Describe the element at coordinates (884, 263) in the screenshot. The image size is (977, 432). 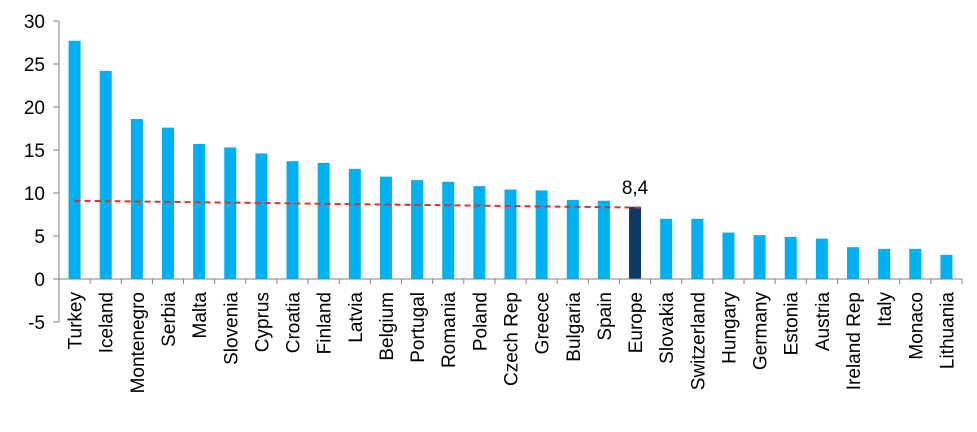
I see `bar-italy` at that location.